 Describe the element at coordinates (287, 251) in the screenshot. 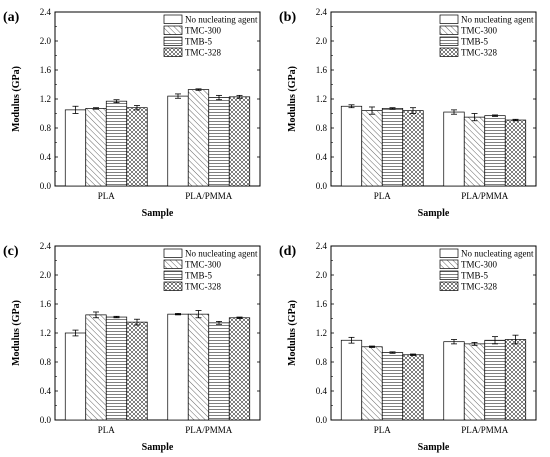

I see `panel-label: (d)` at that location.